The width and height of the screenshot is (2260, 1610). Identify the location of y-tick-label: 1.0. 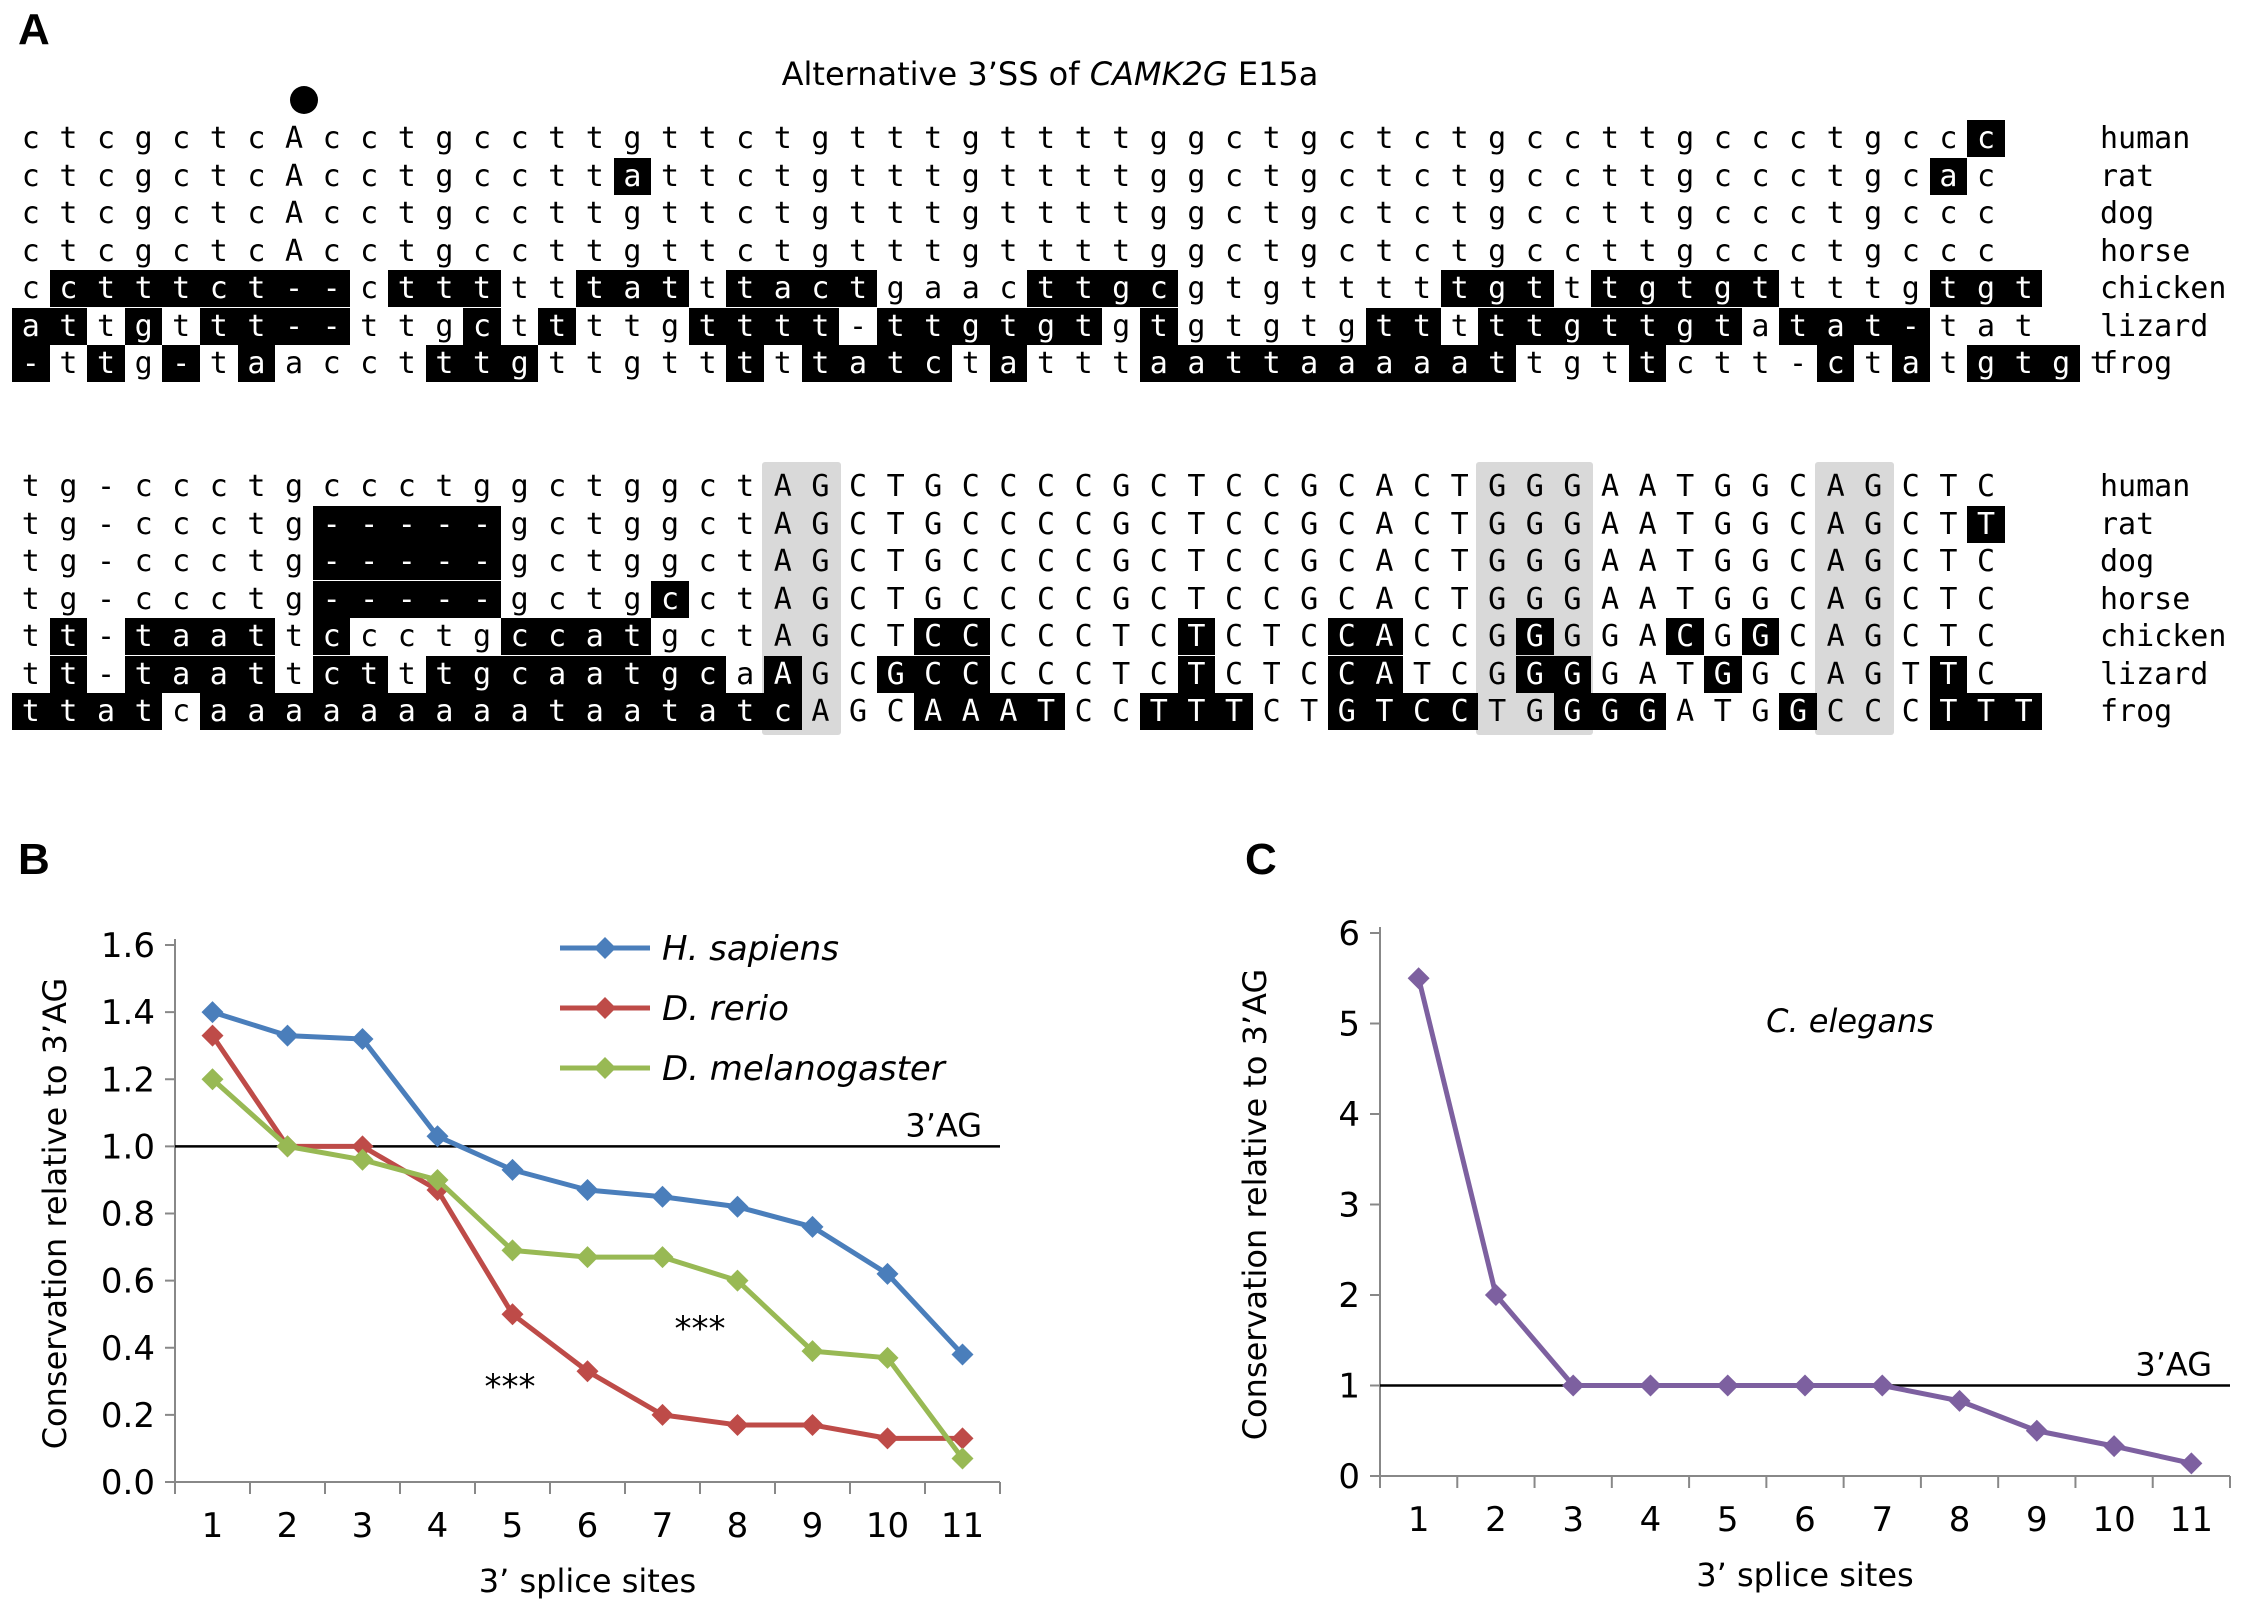
(128, 1147).